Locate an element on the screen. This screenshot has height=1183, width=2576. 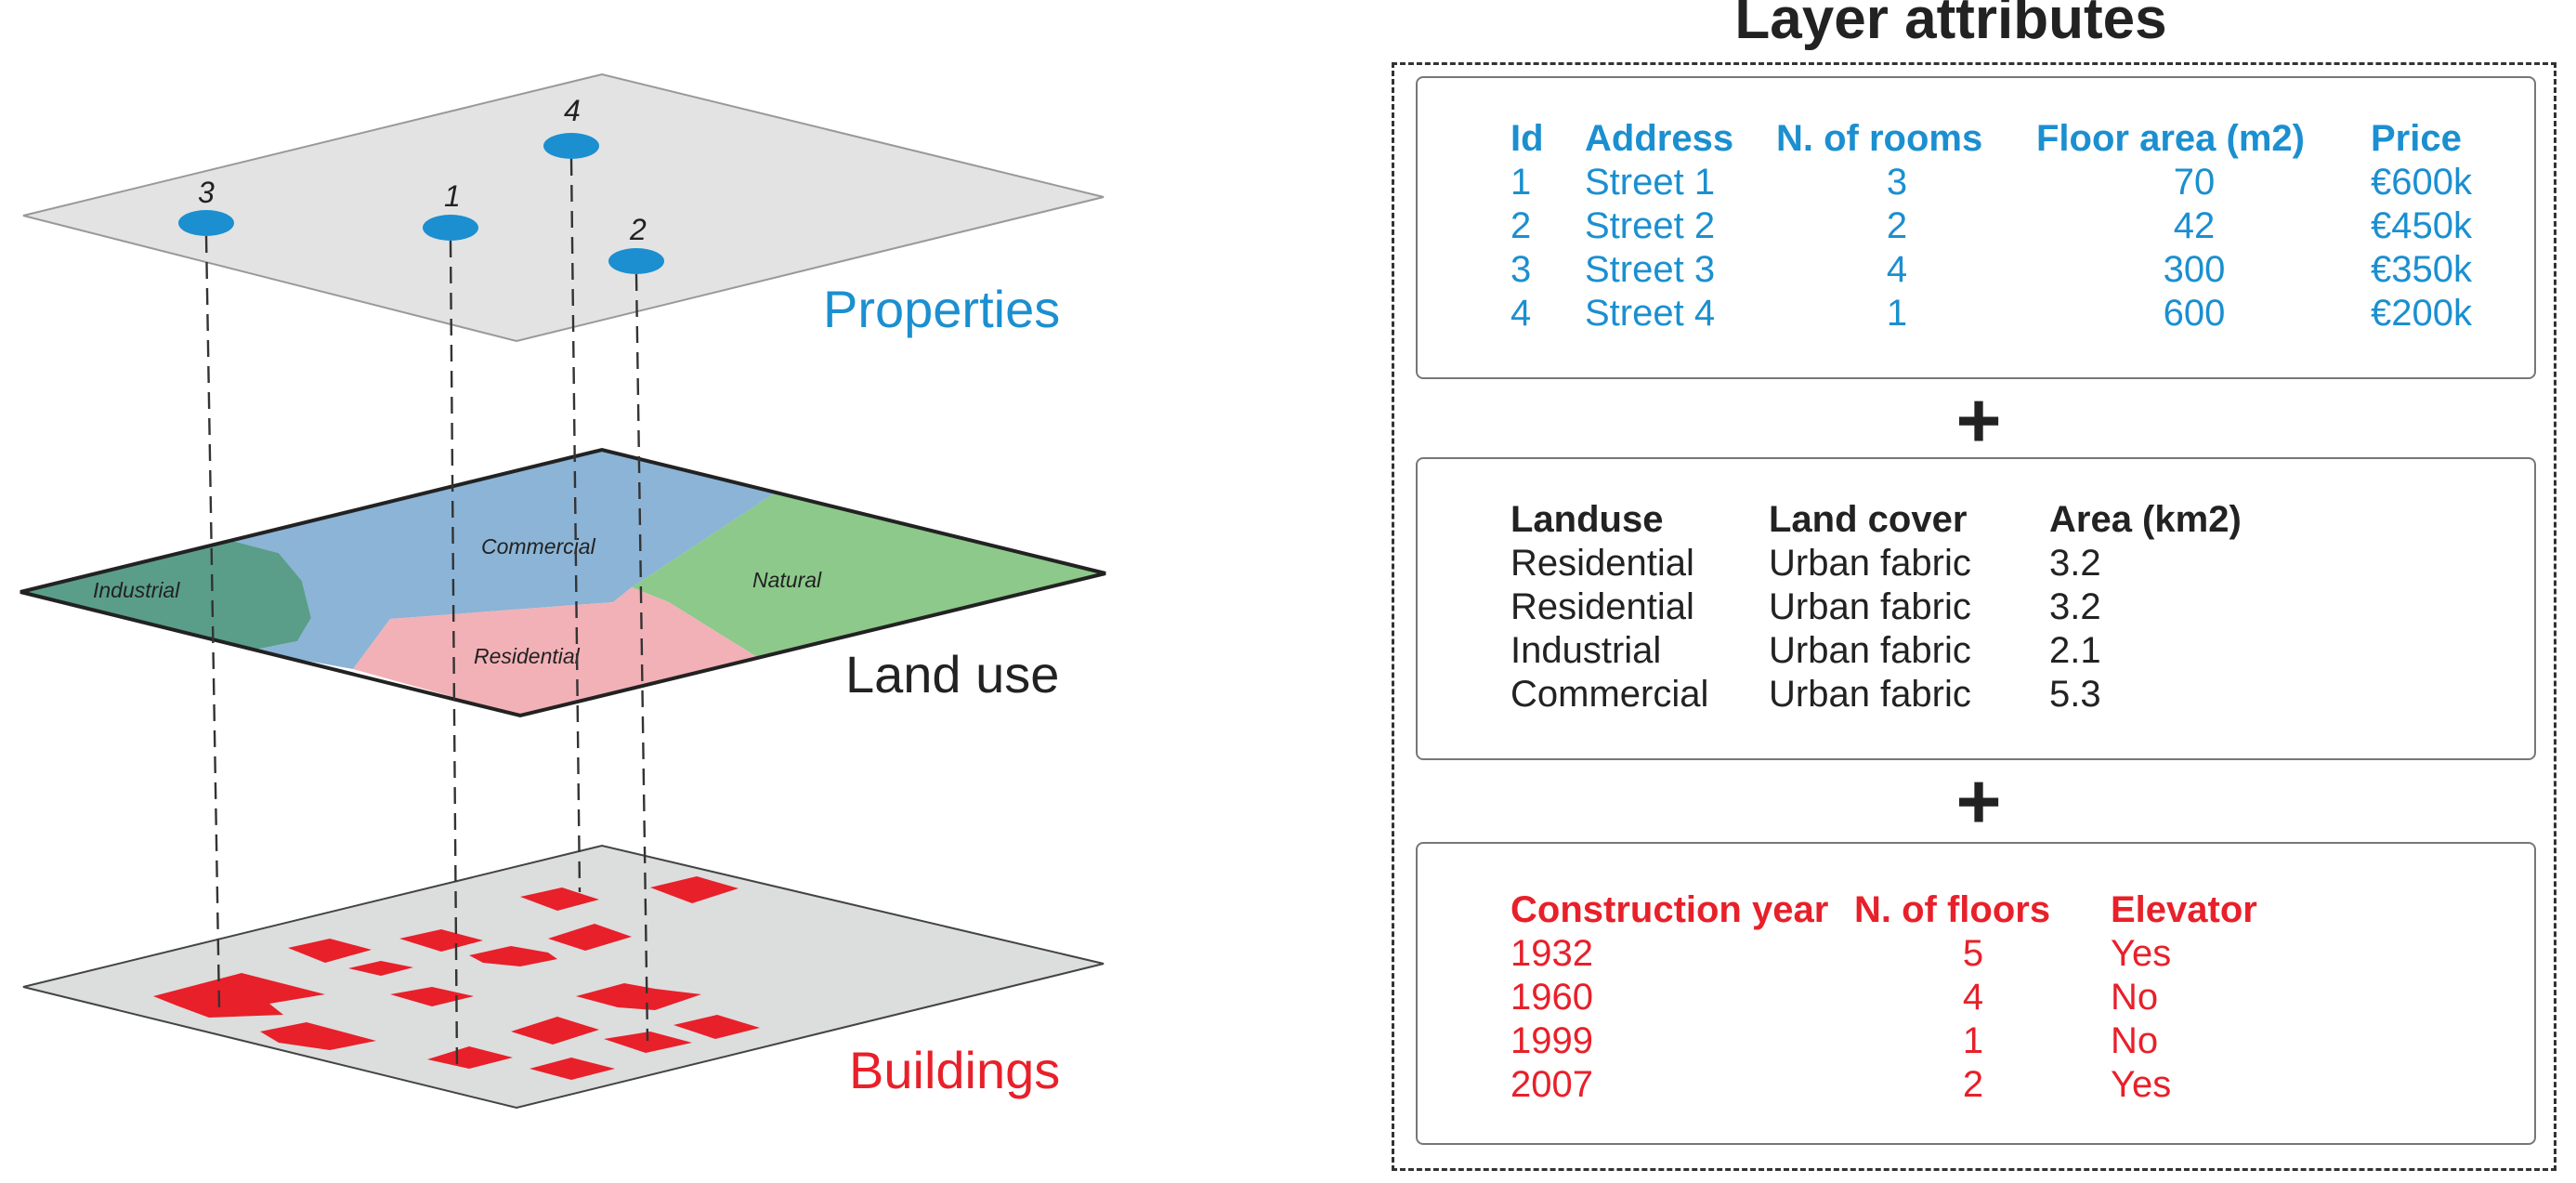
zone-label-natural: Natural is located at coordinates (787, 580).